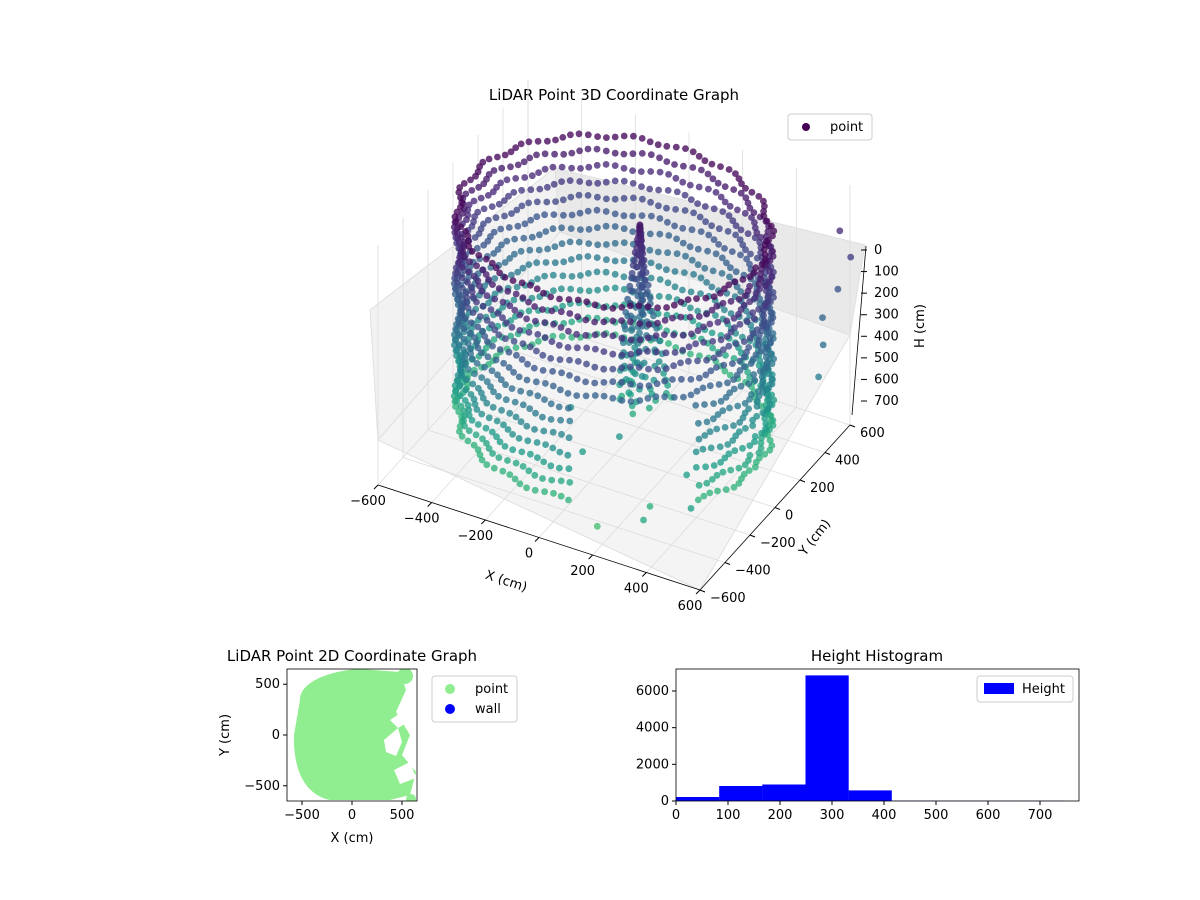  I want to click on z-ticks-3d: 0 100 200 300 400 500 600 700, so click(880, 326).